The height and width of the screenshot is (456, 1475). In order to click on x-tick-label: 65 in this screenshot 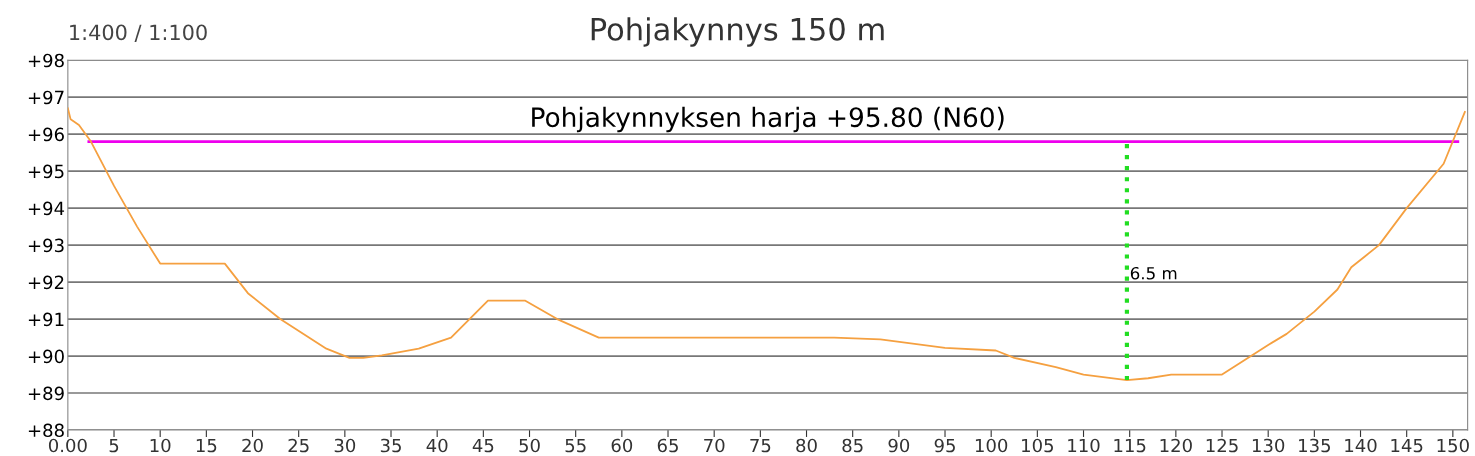, I will do `click(667, 445)`.